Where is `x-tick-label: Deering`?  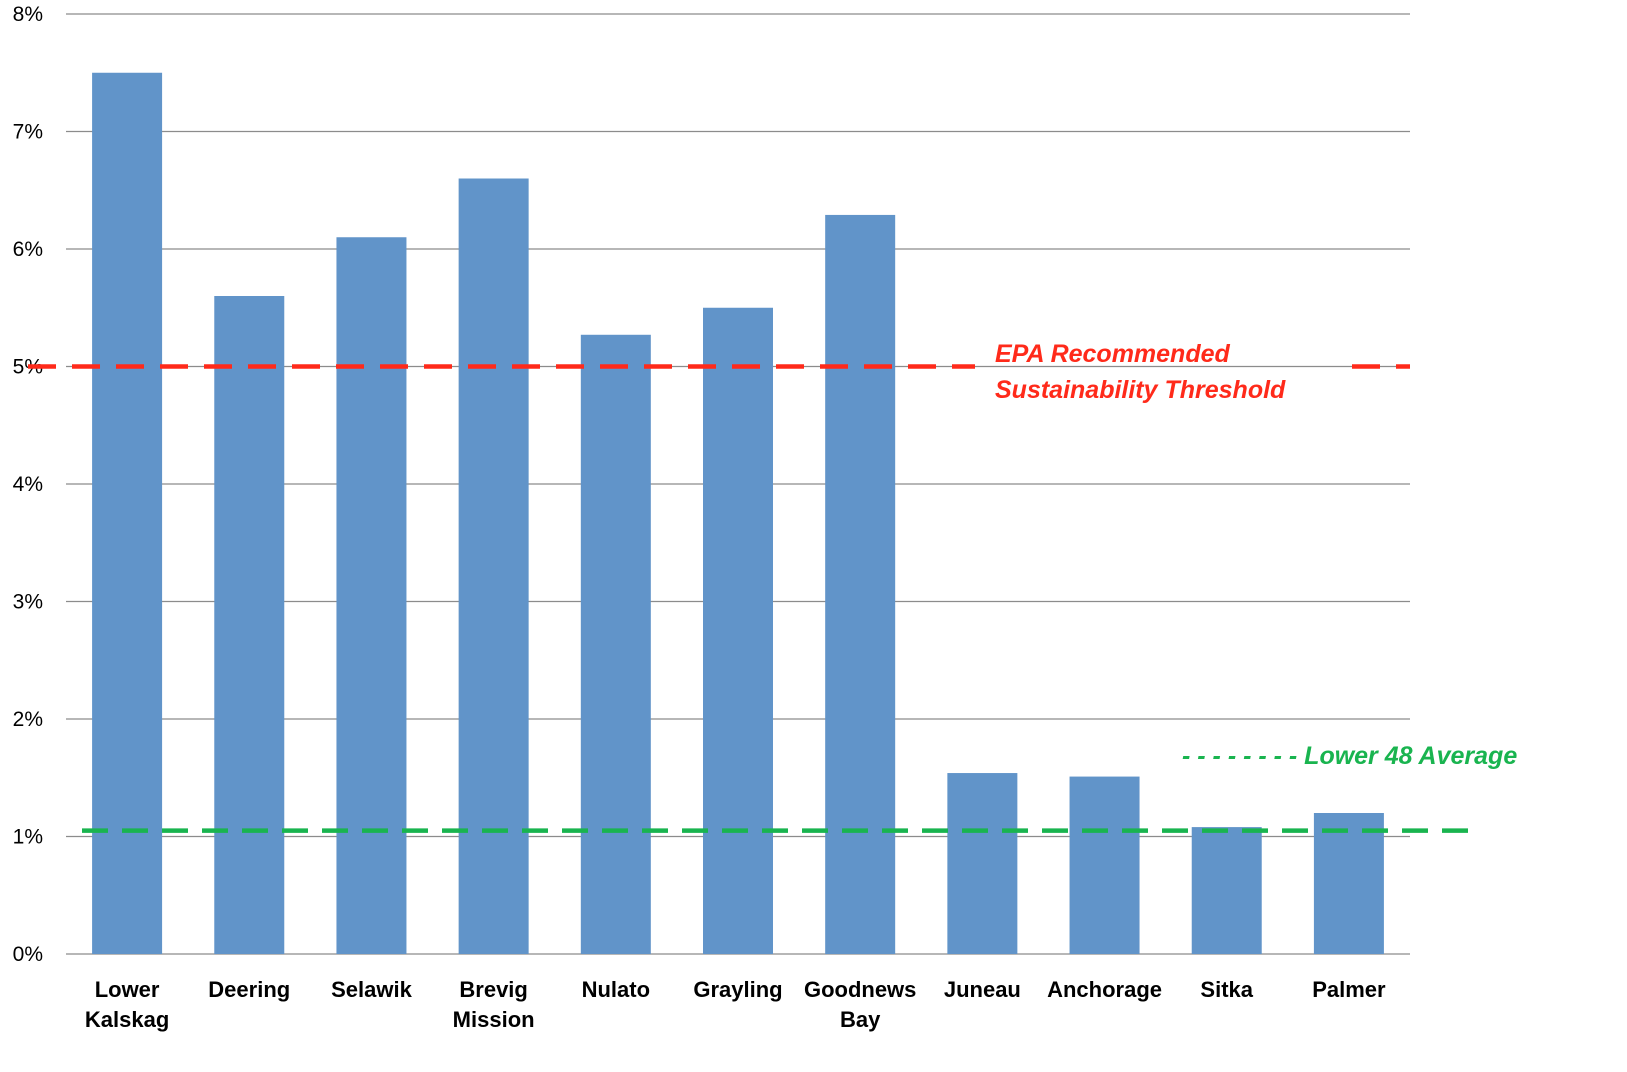 x-tick-label: Deering is located at coordinates (249, 989).